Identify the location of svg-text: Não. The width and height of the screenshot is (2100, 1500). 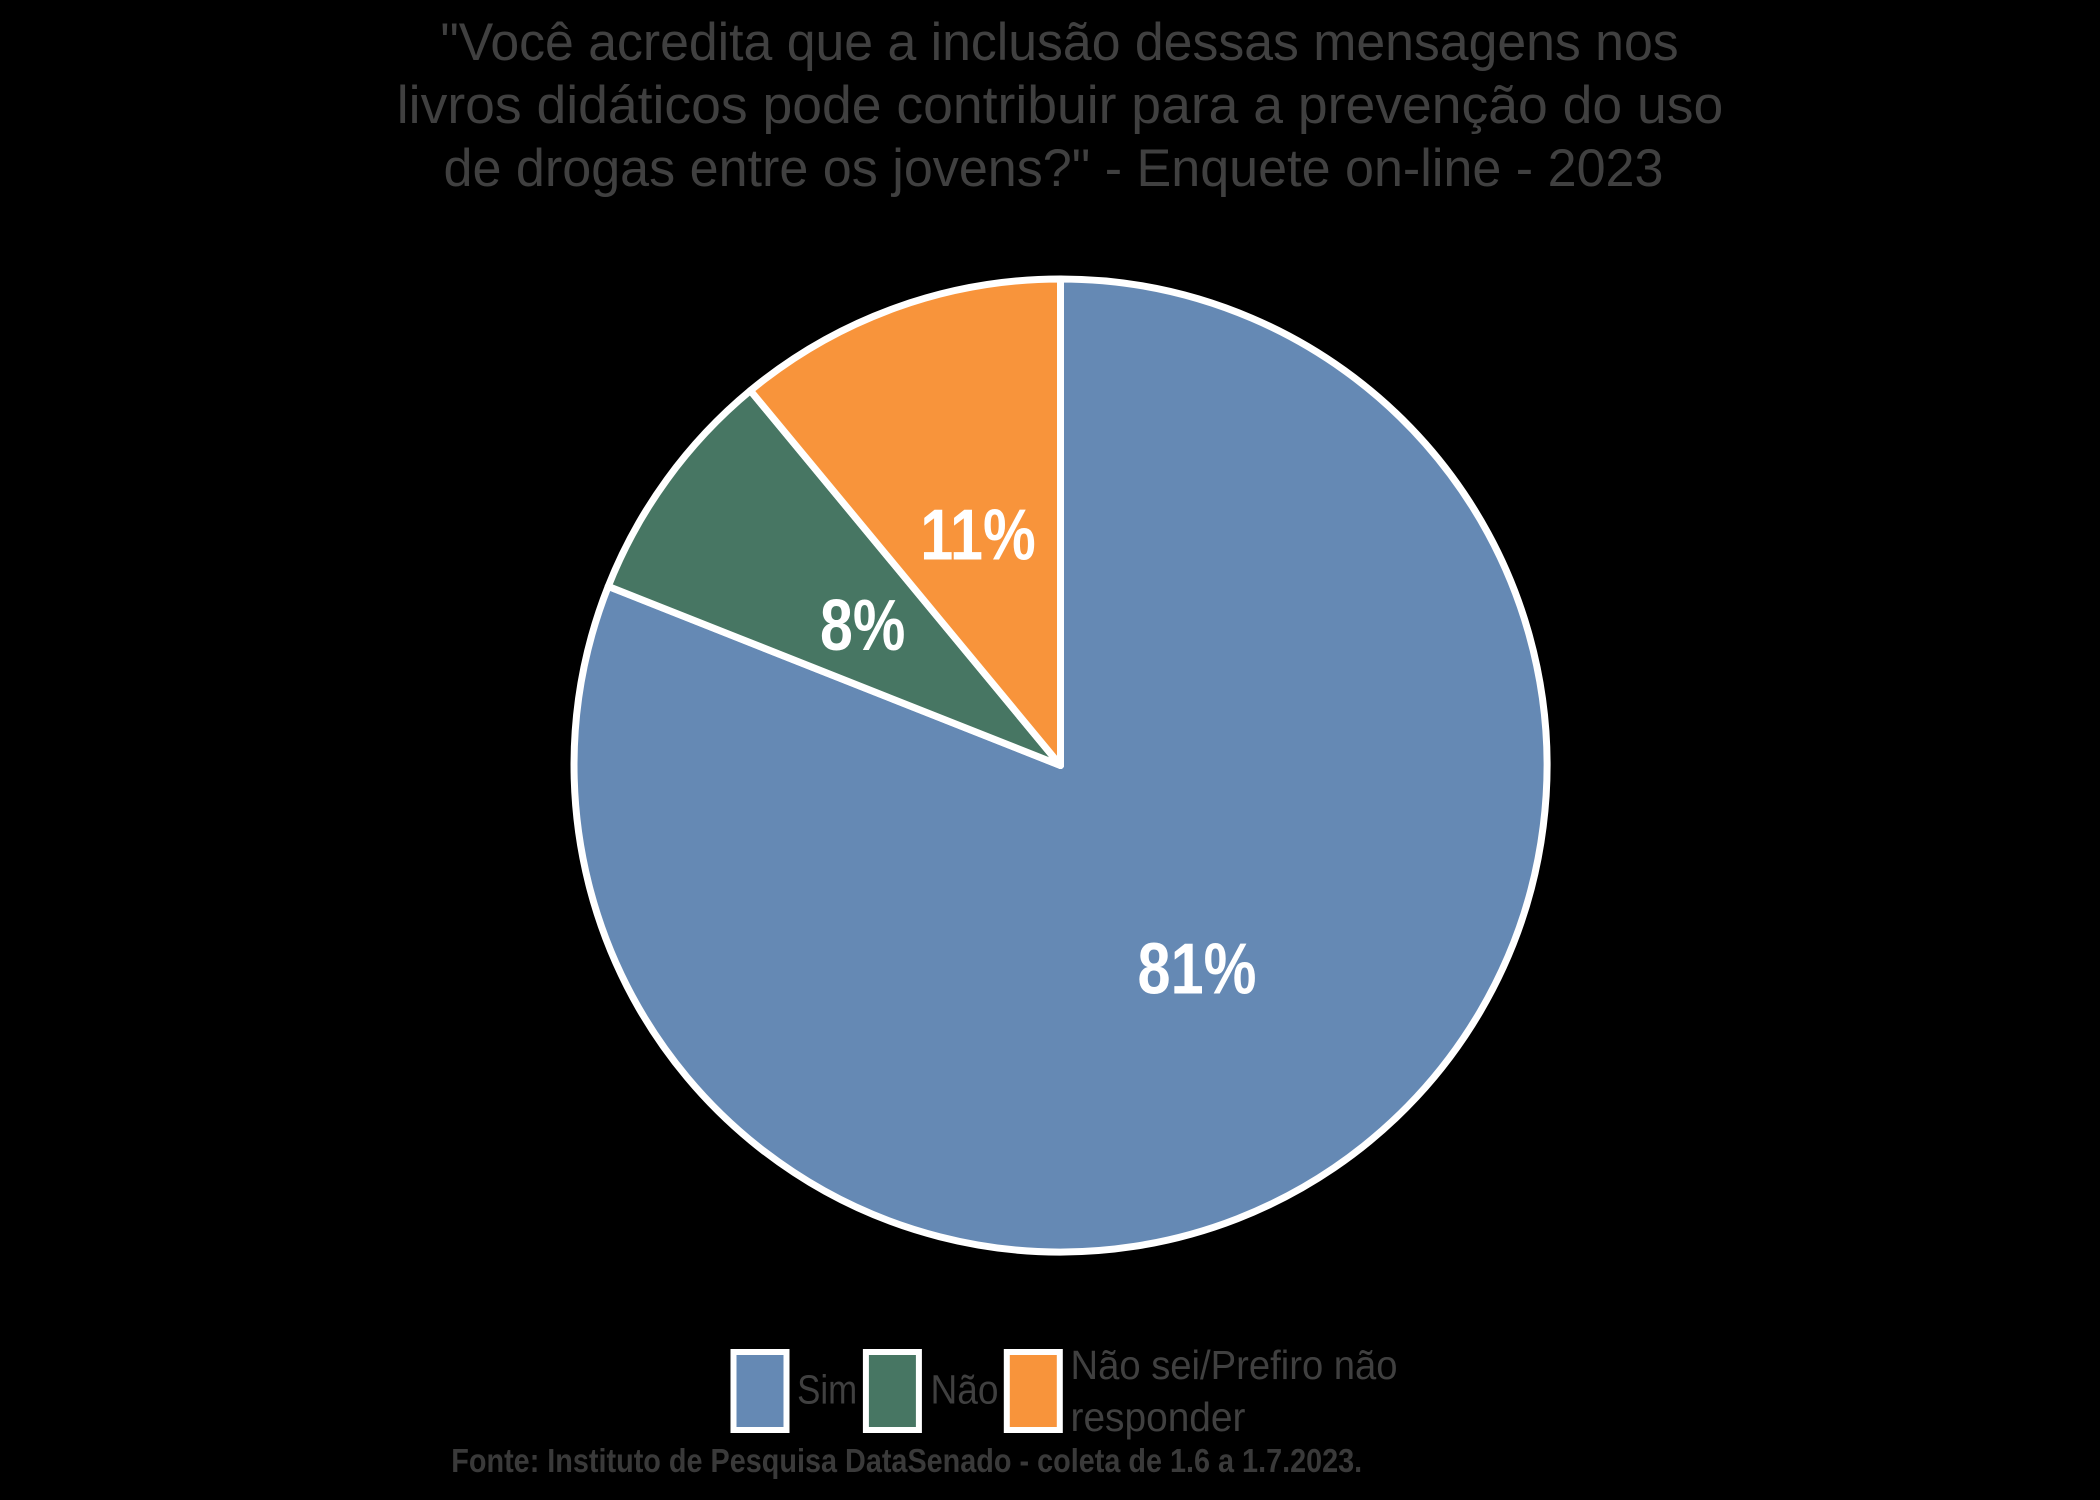
(965, 1390).